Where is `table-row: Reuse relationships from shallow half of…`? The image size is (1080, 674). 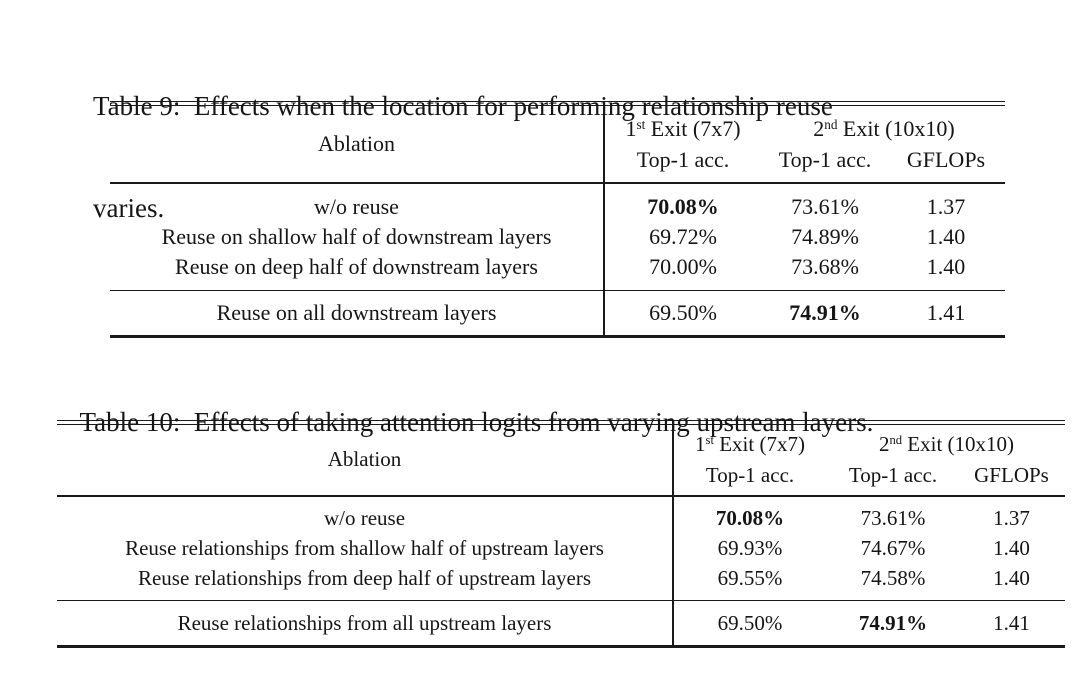
table-row: Reuse relationships from shallow half of… is located at coordinates (561, 548).